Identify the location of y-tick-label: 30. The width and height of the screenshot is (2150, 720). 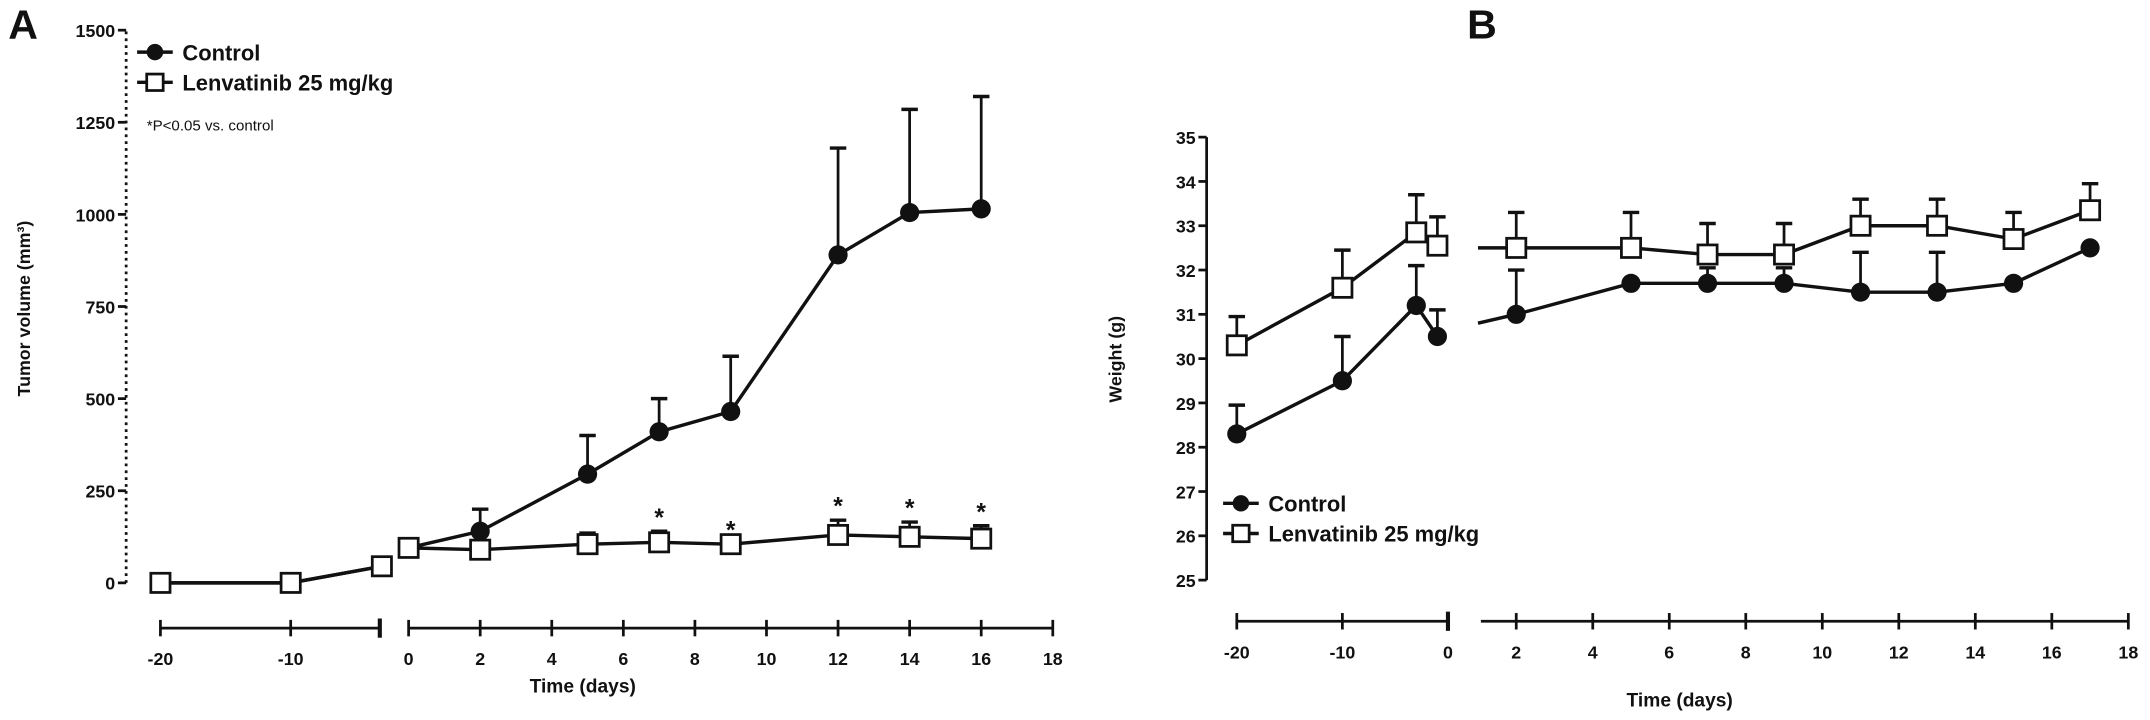
(1186, 359).